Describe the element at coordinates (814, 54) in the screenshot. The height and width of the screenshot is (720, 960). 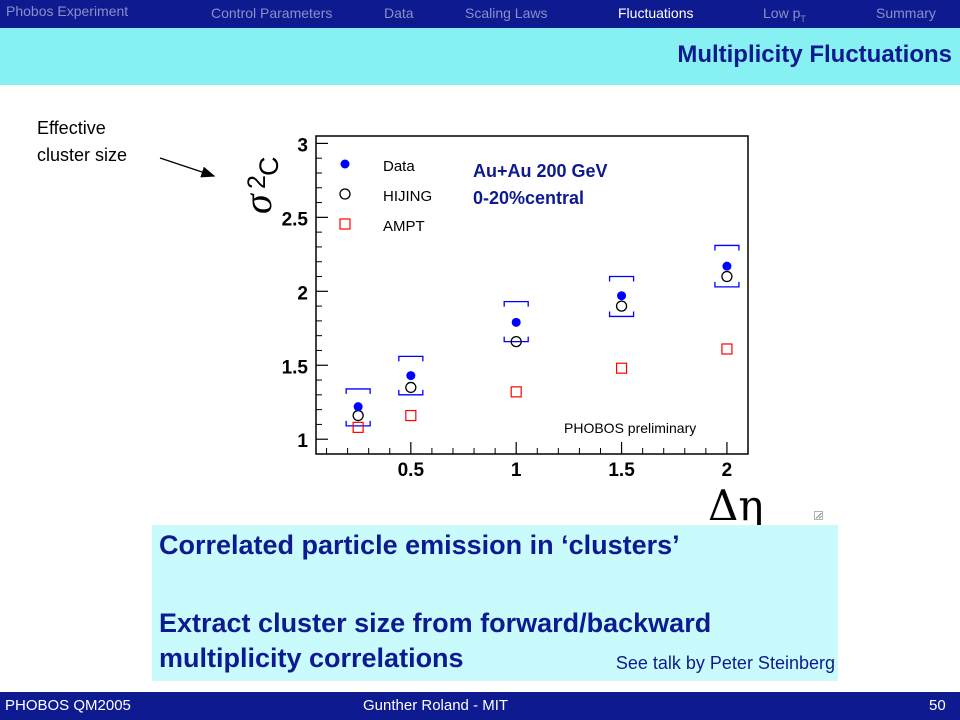
I see `slide-title: Multiplicity Fluctuations` at that location.